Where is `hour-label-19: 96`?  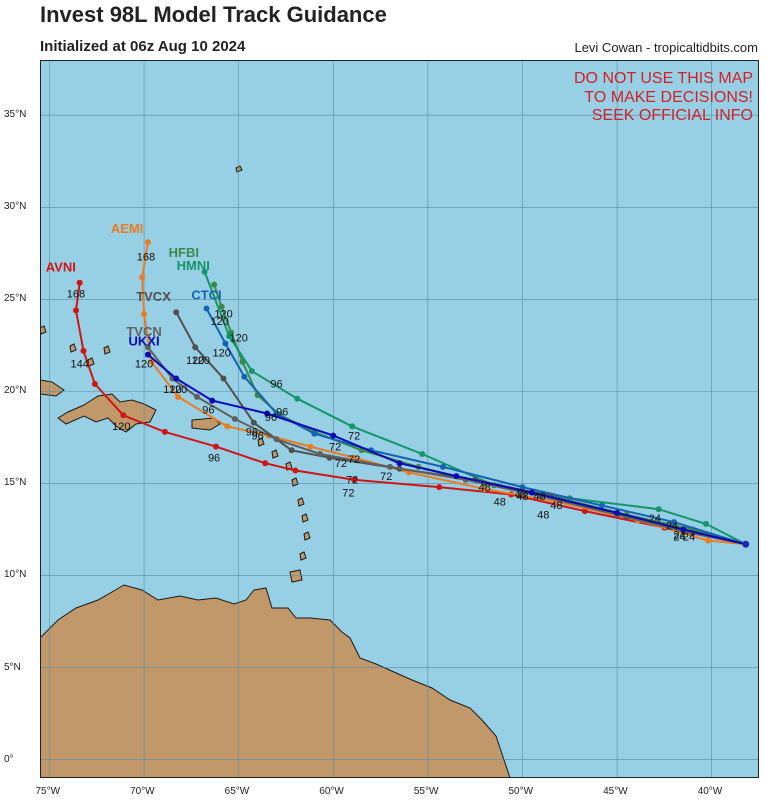
hour-label-19: 96 is located at coordinates (276, 385).